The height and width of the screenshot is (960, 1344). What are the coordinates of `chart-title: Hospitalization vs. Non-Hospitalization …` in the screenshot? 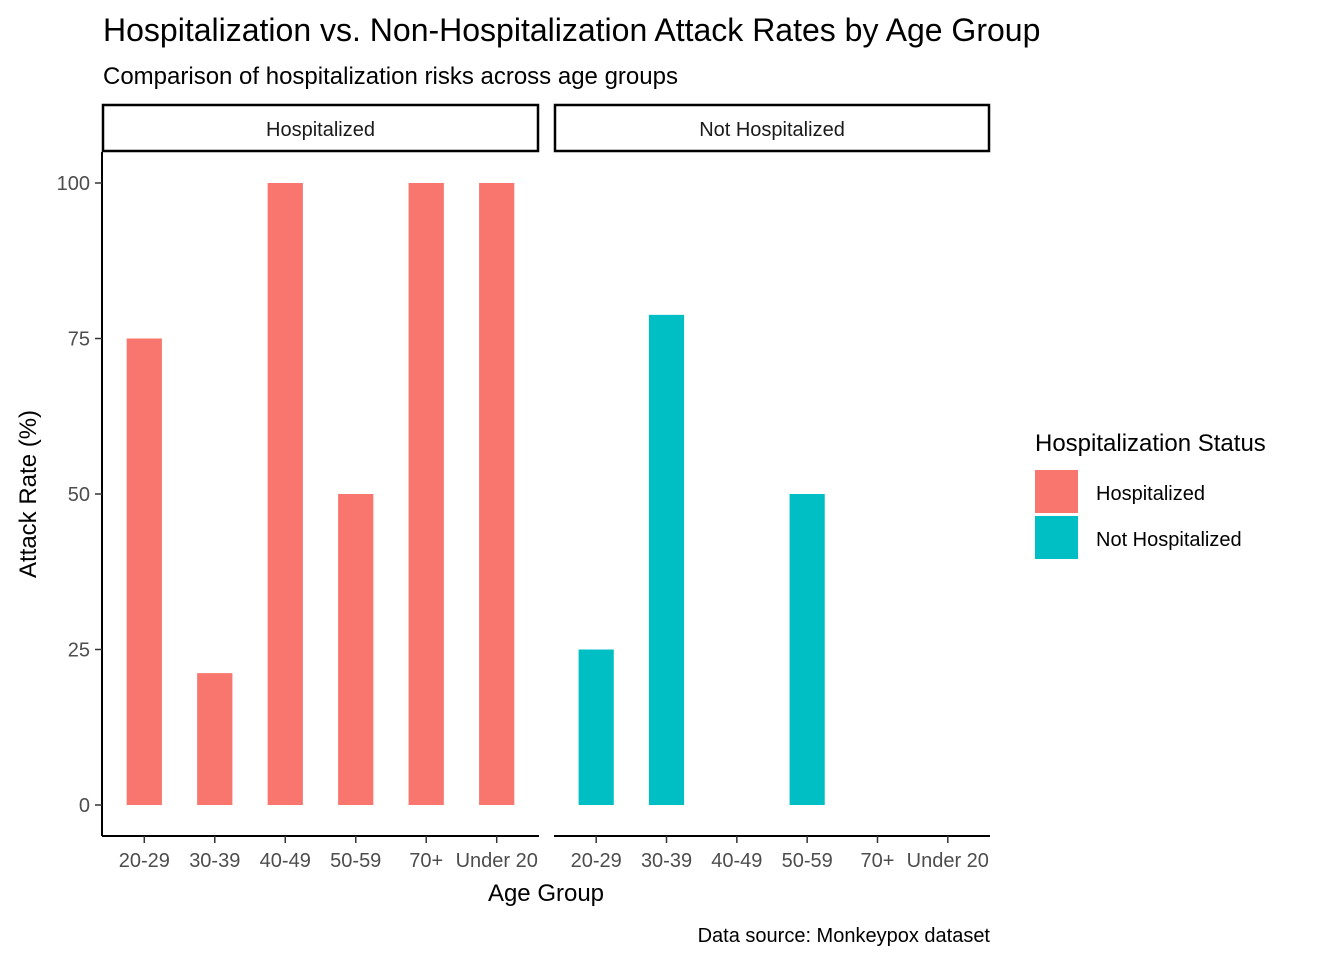 It's located at (571, 30).